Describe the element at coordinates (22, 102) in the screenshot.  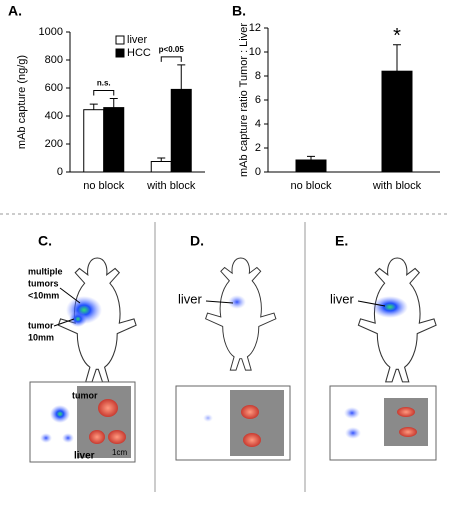
I see `y-axis-label: mAb capture (ng/g)` at that location.